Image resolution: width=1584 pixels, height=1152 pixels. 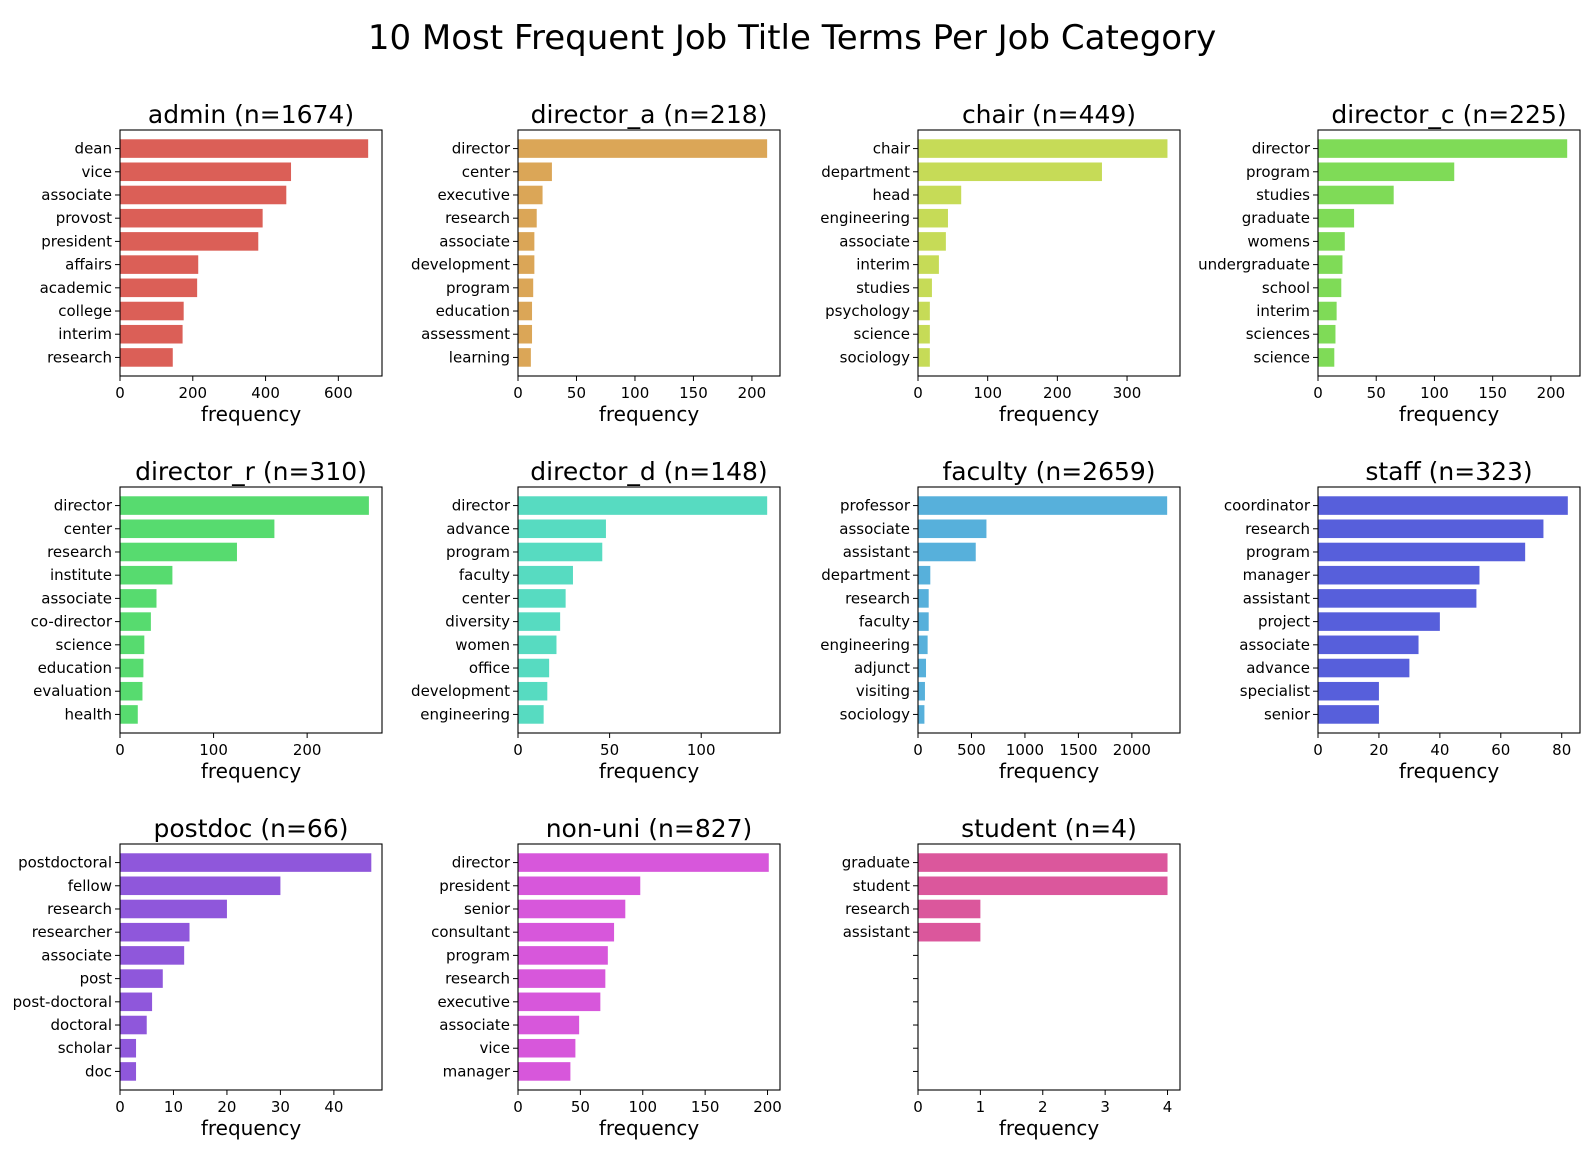 What do you see at coordinates (1561, 750) in the screenshot?
I see `x-tick-label: 80` at bounding box center [1561, 750].